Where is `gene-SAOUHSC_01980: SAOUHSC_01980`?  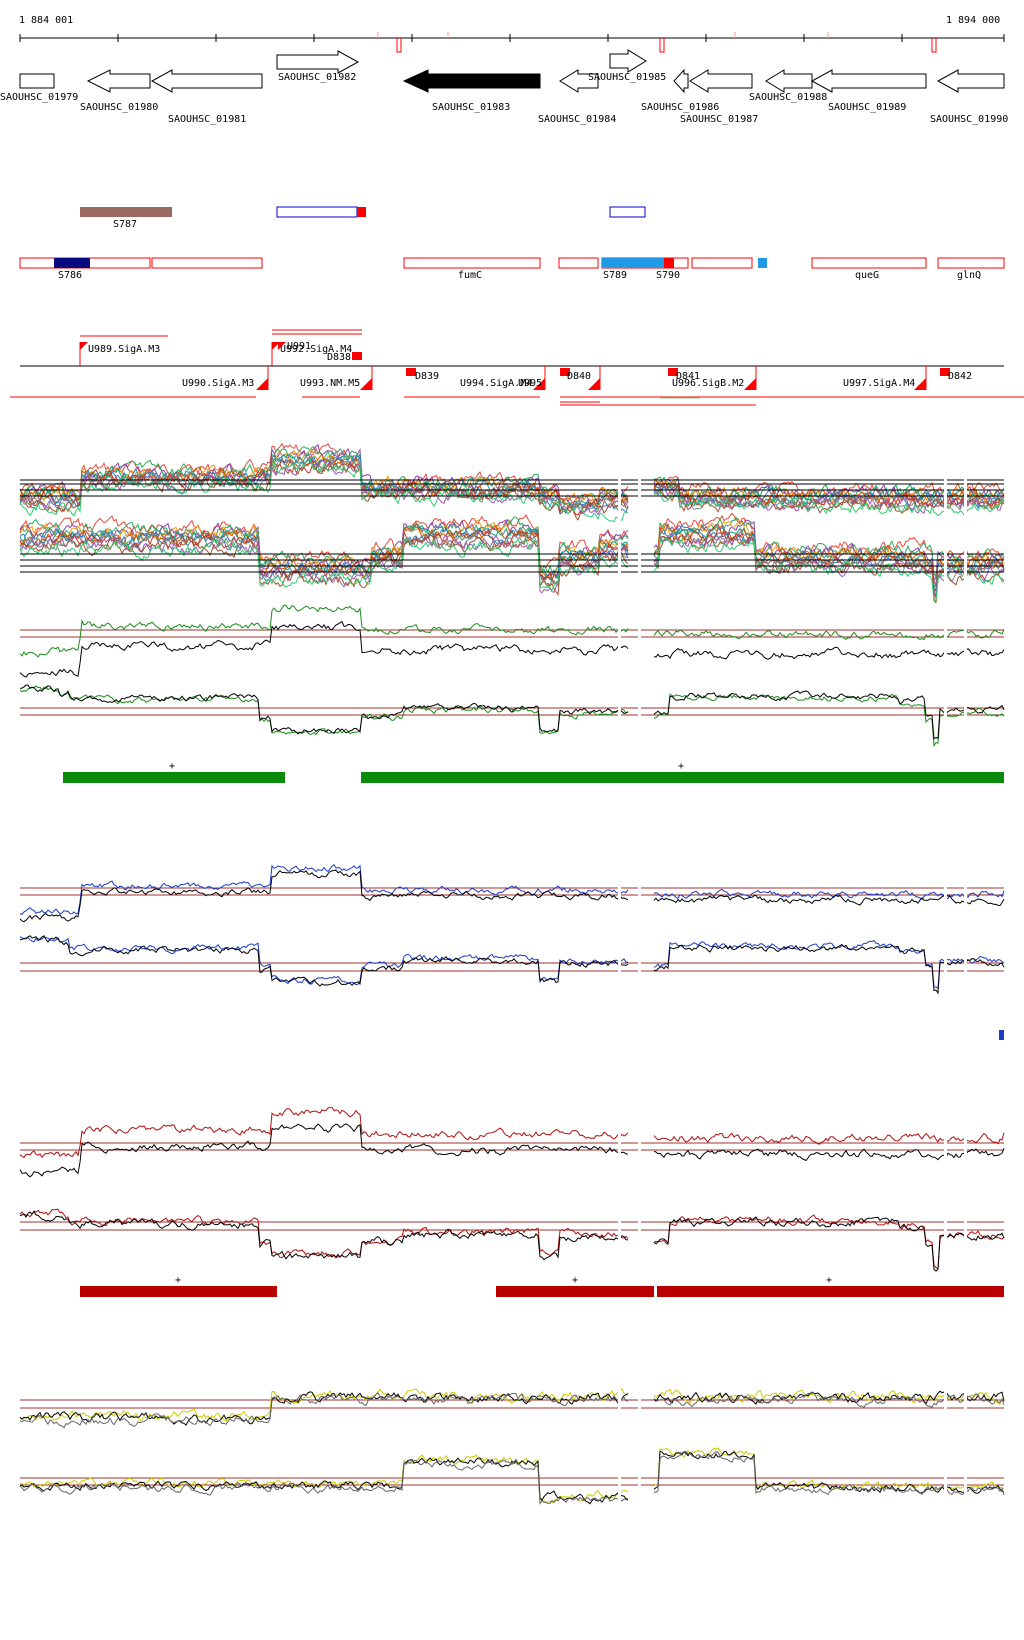
gene-SAOUHSC_01980: SAOUHSC_01980 is located at coordinates (119, 91).